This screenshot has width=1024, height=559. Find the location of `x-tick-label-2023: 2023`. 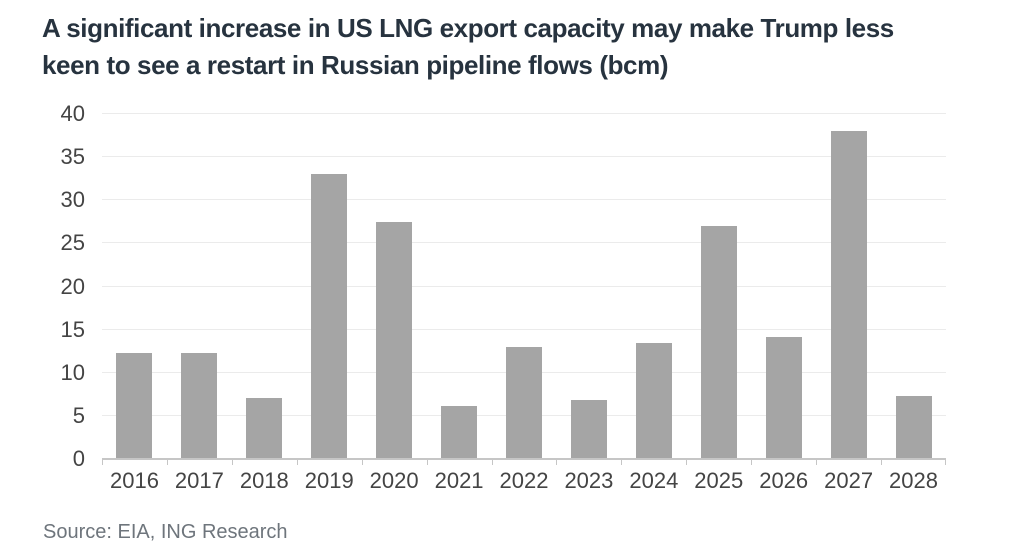

x-tick-label-2023: 2023 is located at coordinates (589, 480).